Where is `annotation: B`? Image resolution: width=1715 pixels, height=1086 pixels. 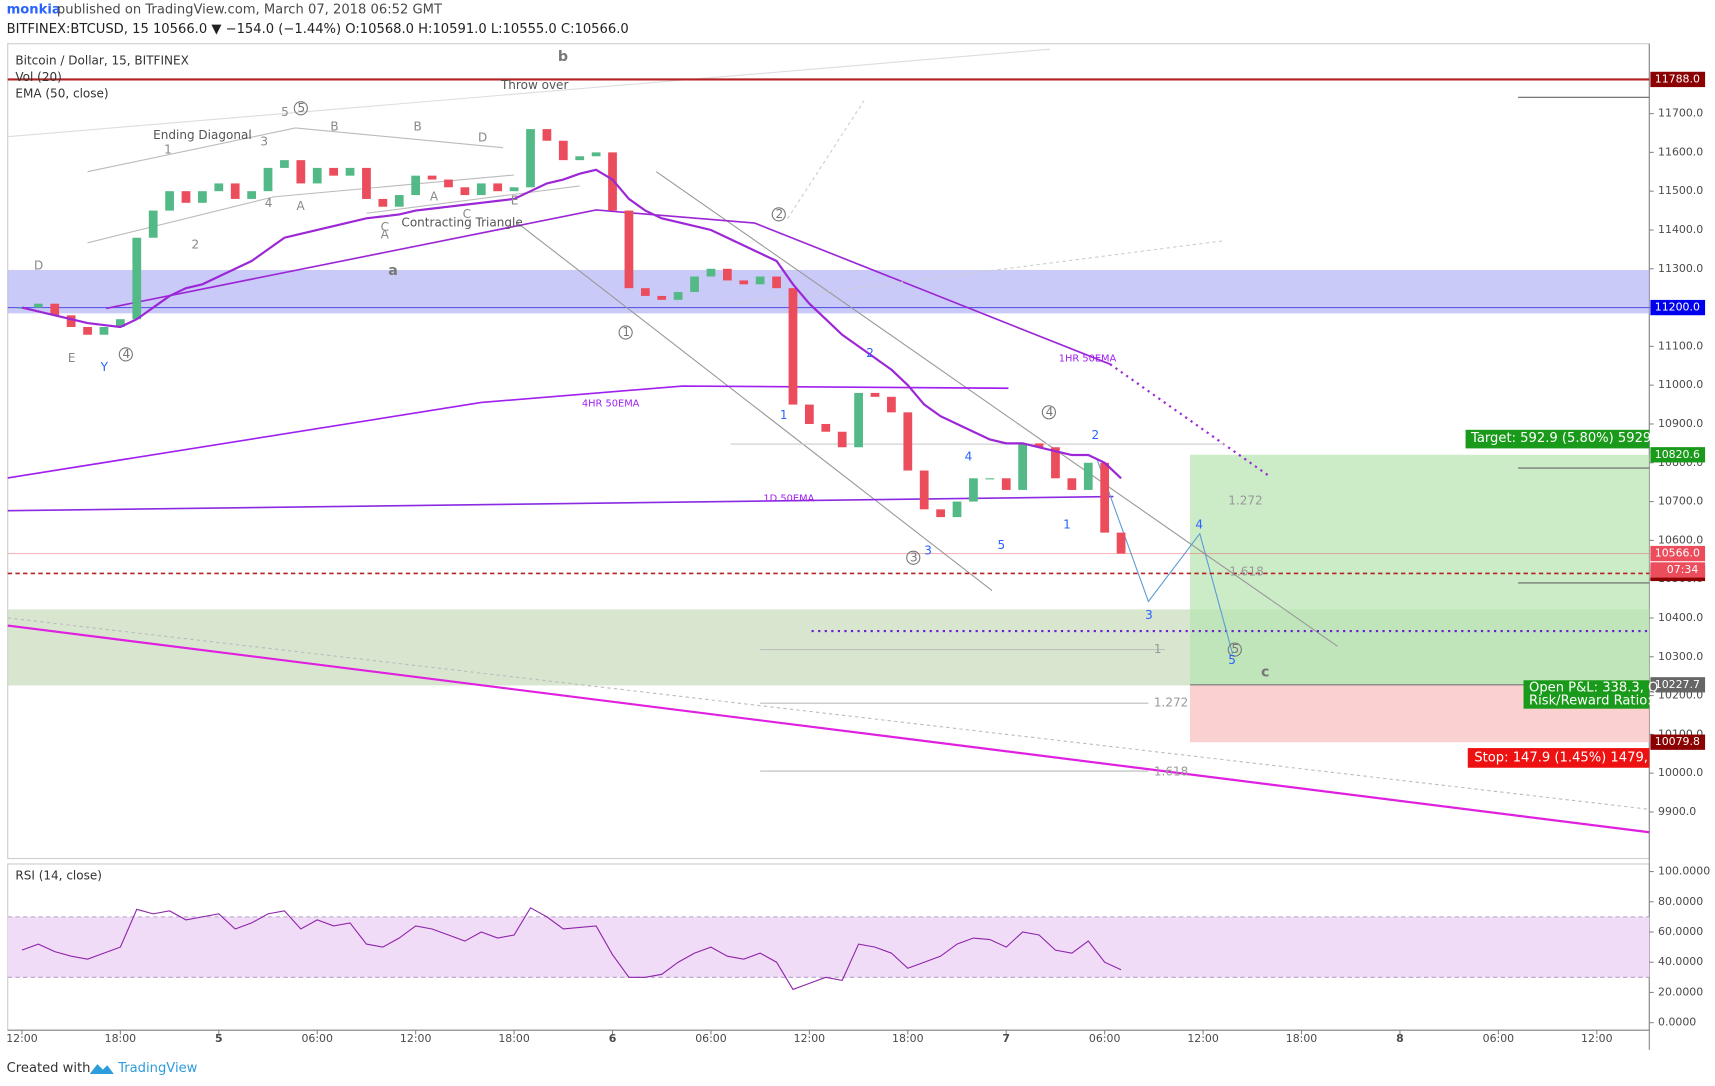 annotation: B is located at coordinates (417, 126).